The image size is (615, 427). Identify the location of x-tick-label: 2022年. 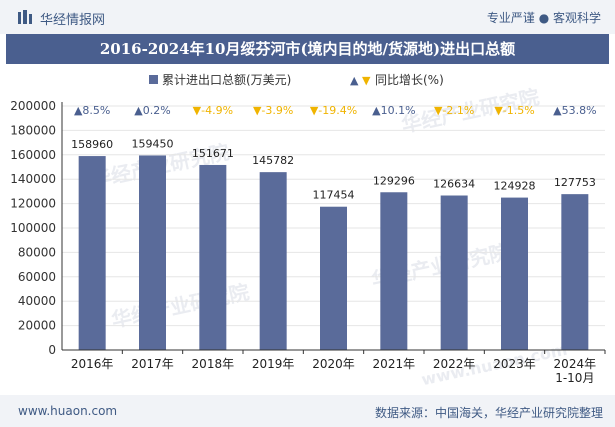
(454, 364).